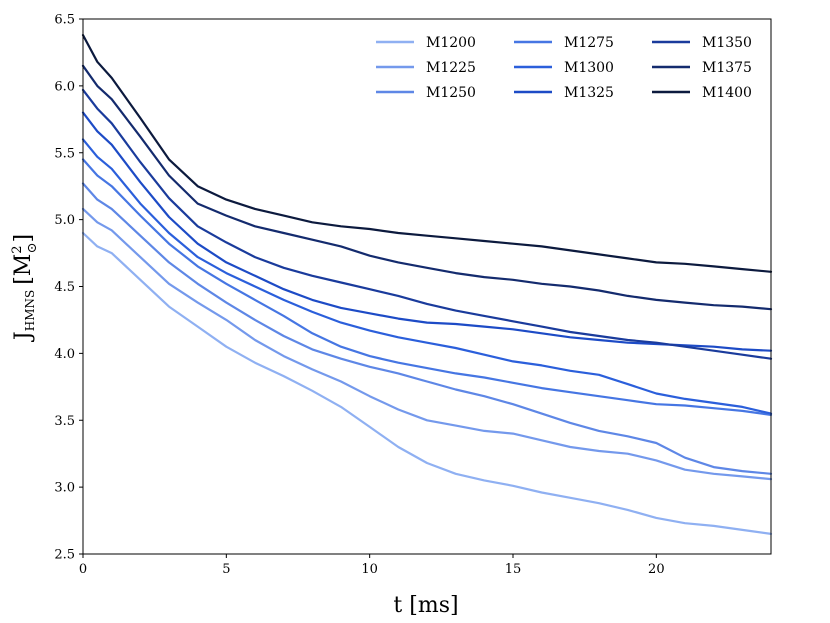 Image resolution: width=830 pixels, height=623 pixels. What do you see at coordinates (32, 247) in the screenshot?
I see `y-axis-label-unit-sub: ⊙` at bounding box center [32, 247].